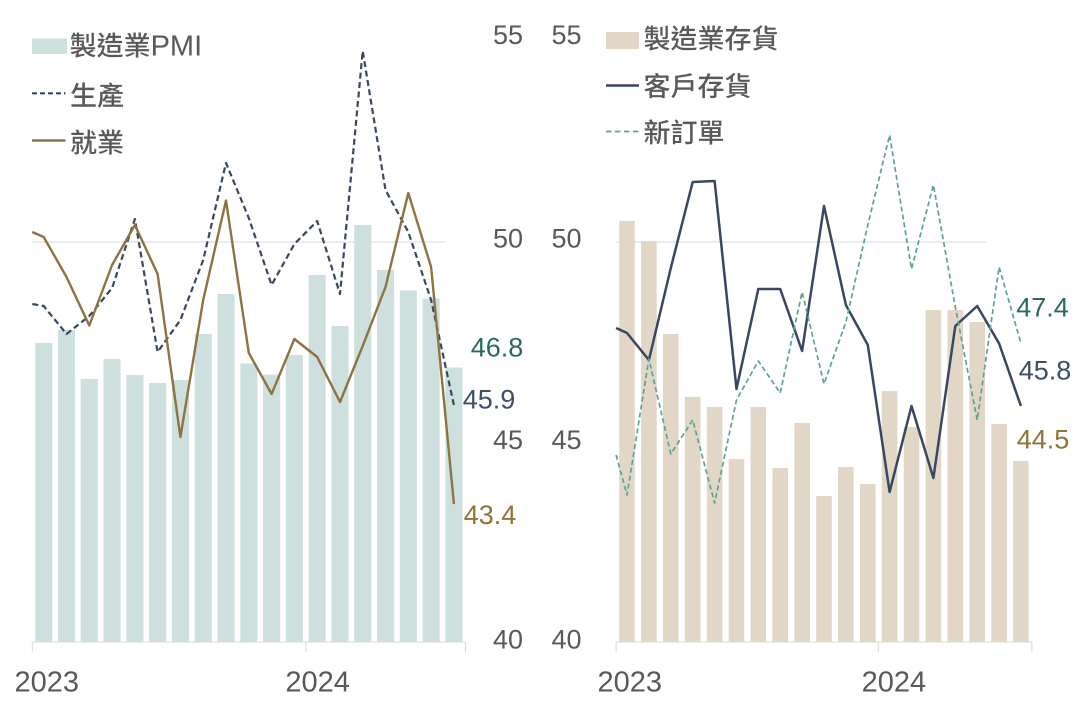 Image resolution: width=1077 pixels, height=723 pixels. What do you see at coordinates (497, 348) in the screenshot?
I see `svg-text: 46.8` at bounding box center [497, 348].